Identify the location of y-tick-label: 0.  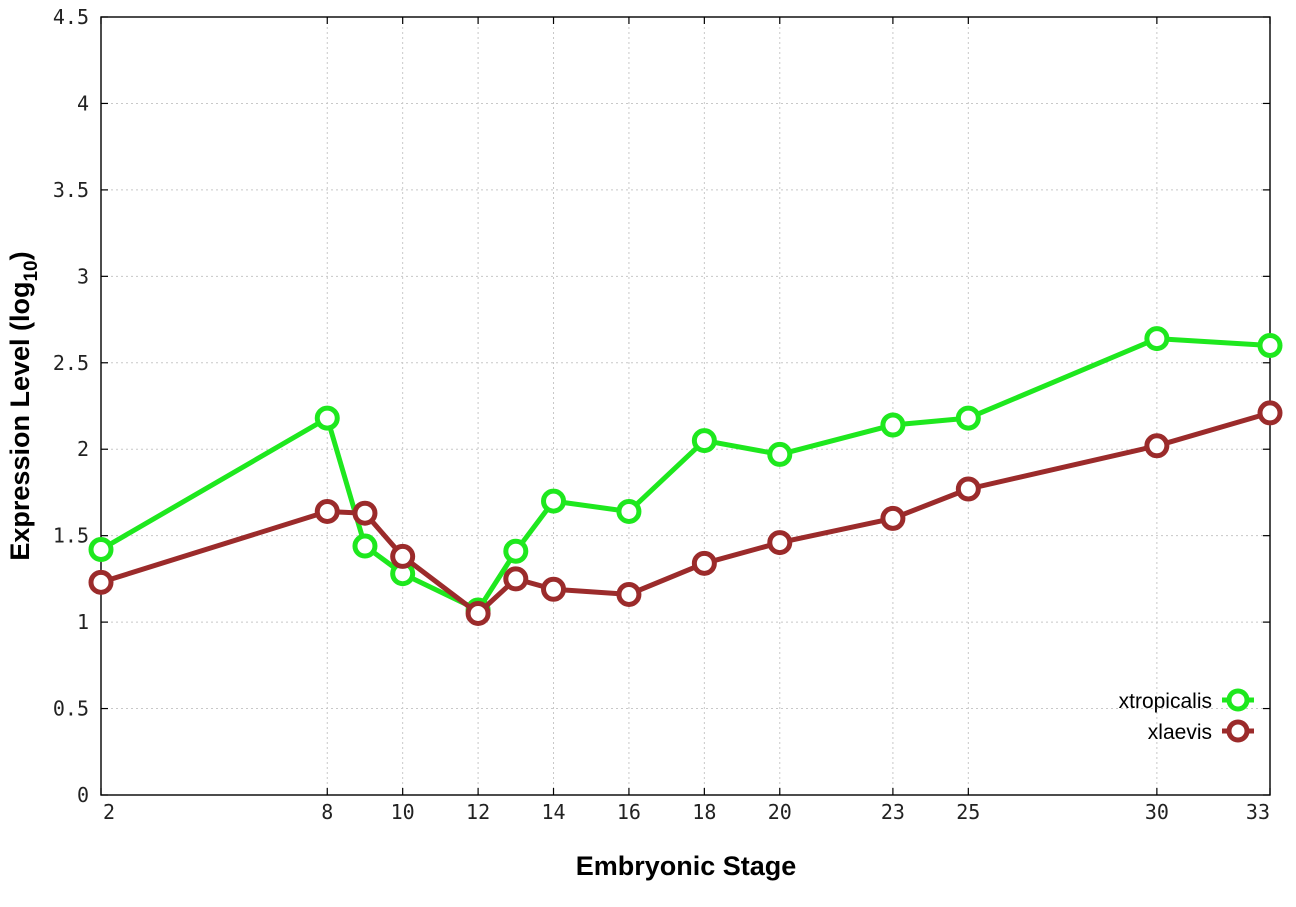
(83, 795).